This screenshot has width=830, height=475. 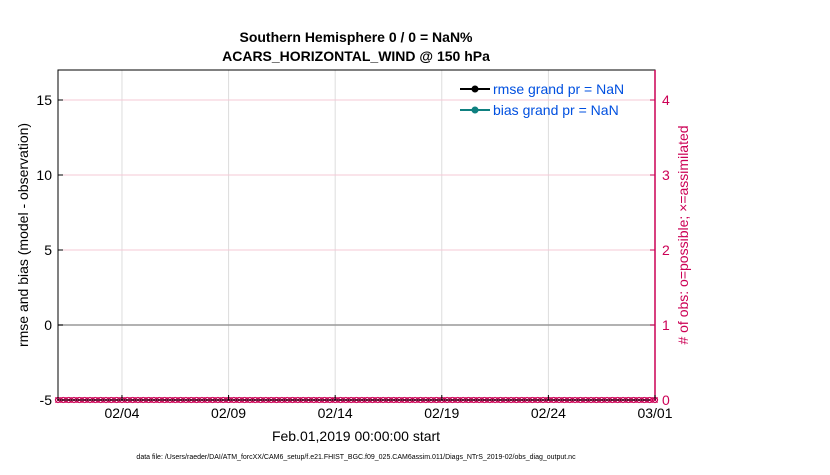 What do you see at coordinates (44, 175) in the screenshot?
I see `left-tick-label: 10` at bounding box center [44, 175].